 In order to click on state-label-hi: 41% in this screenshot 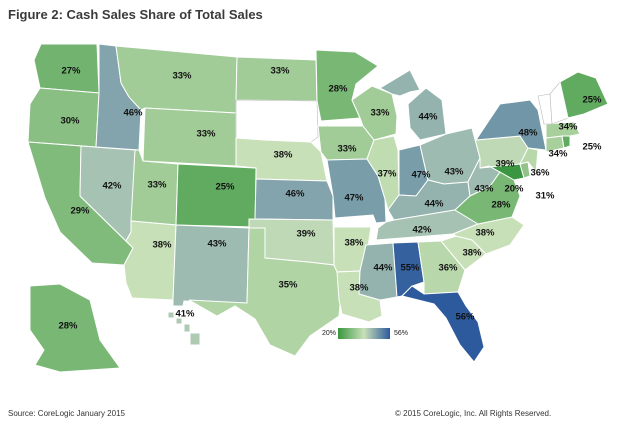, I will do `click(185, 314)`.